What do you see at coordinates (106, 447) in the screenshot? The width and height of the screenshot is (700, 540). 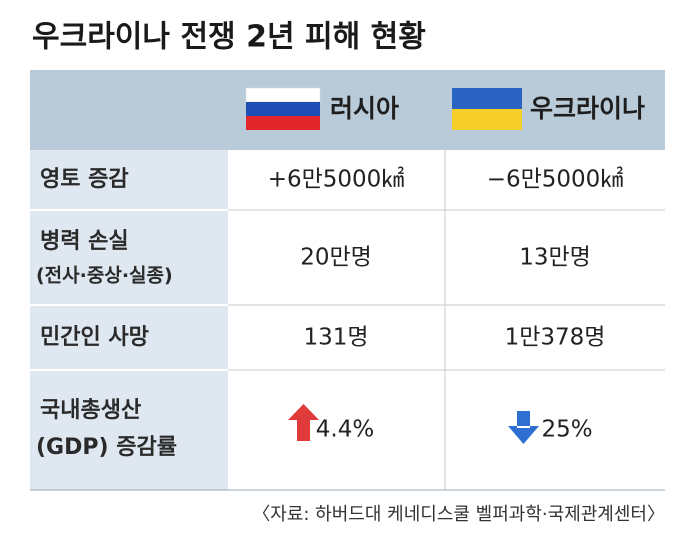 I see `row-label: (GDP) 증감률` at bounding box center [106, 447].